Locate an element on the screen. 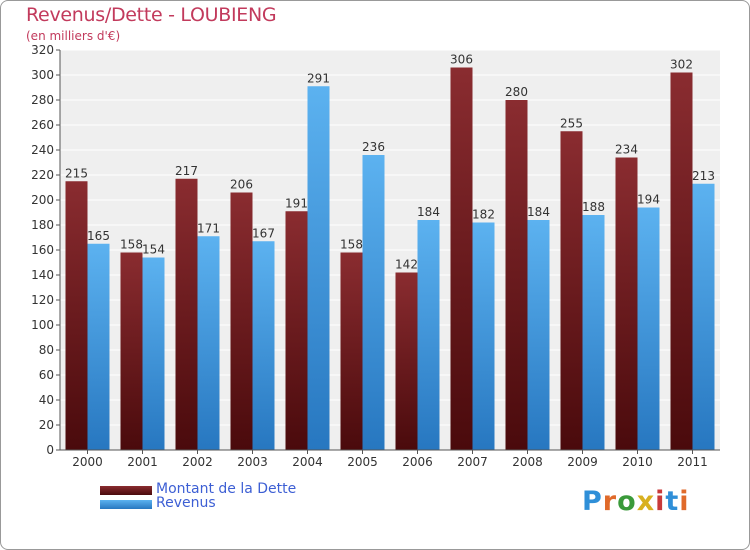  logo-letter: t is located at coordinates (672, 501).